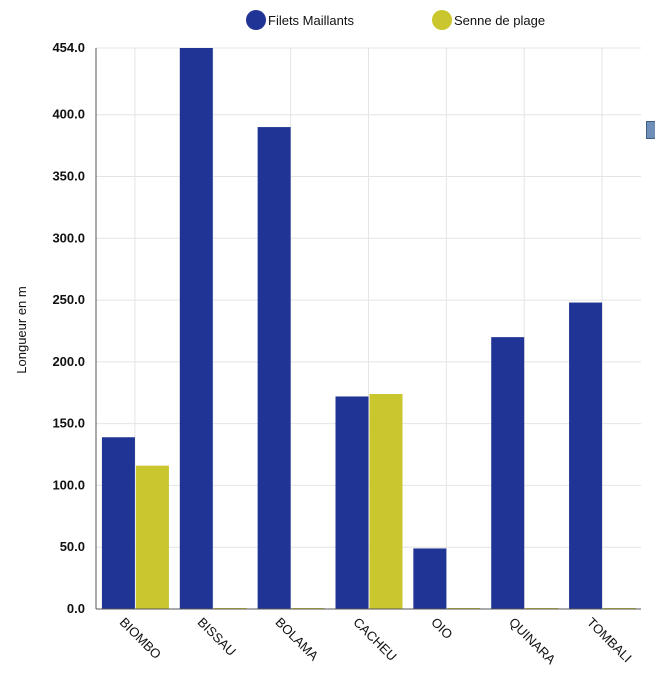  I want to click on bar-filets-maillants-quinara, so click(507, 473).